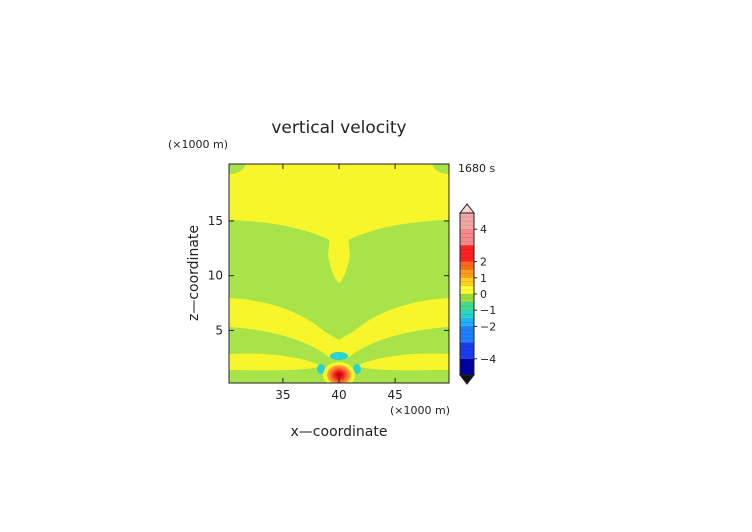 This screenshot has height=532, width=752. What do you see at coordinates (401, 316) in the screenshot?
I see `field-positive-right-arm` at bounding box center [401, 316].